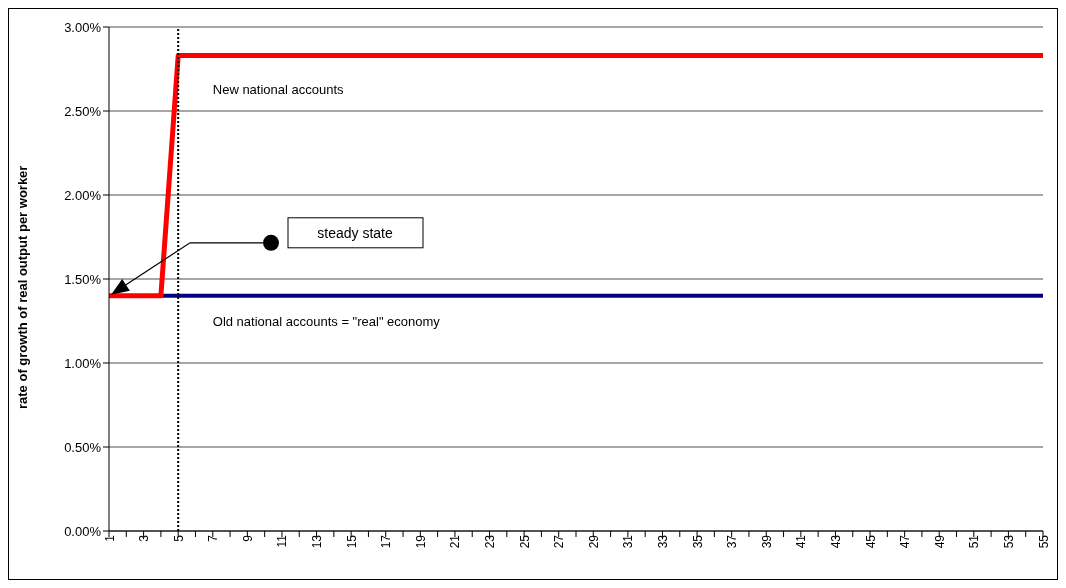 The height and width of the screenshot is (588, 1066). I want to click on x-tick-label: 3, so click(144, 538).